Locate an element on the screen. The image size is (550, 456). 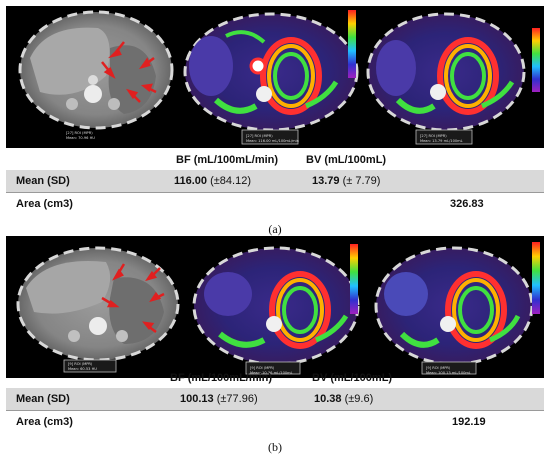
roi-value: Mean: 116.00 mL/100mL/min is located at coordinates (272, 141).